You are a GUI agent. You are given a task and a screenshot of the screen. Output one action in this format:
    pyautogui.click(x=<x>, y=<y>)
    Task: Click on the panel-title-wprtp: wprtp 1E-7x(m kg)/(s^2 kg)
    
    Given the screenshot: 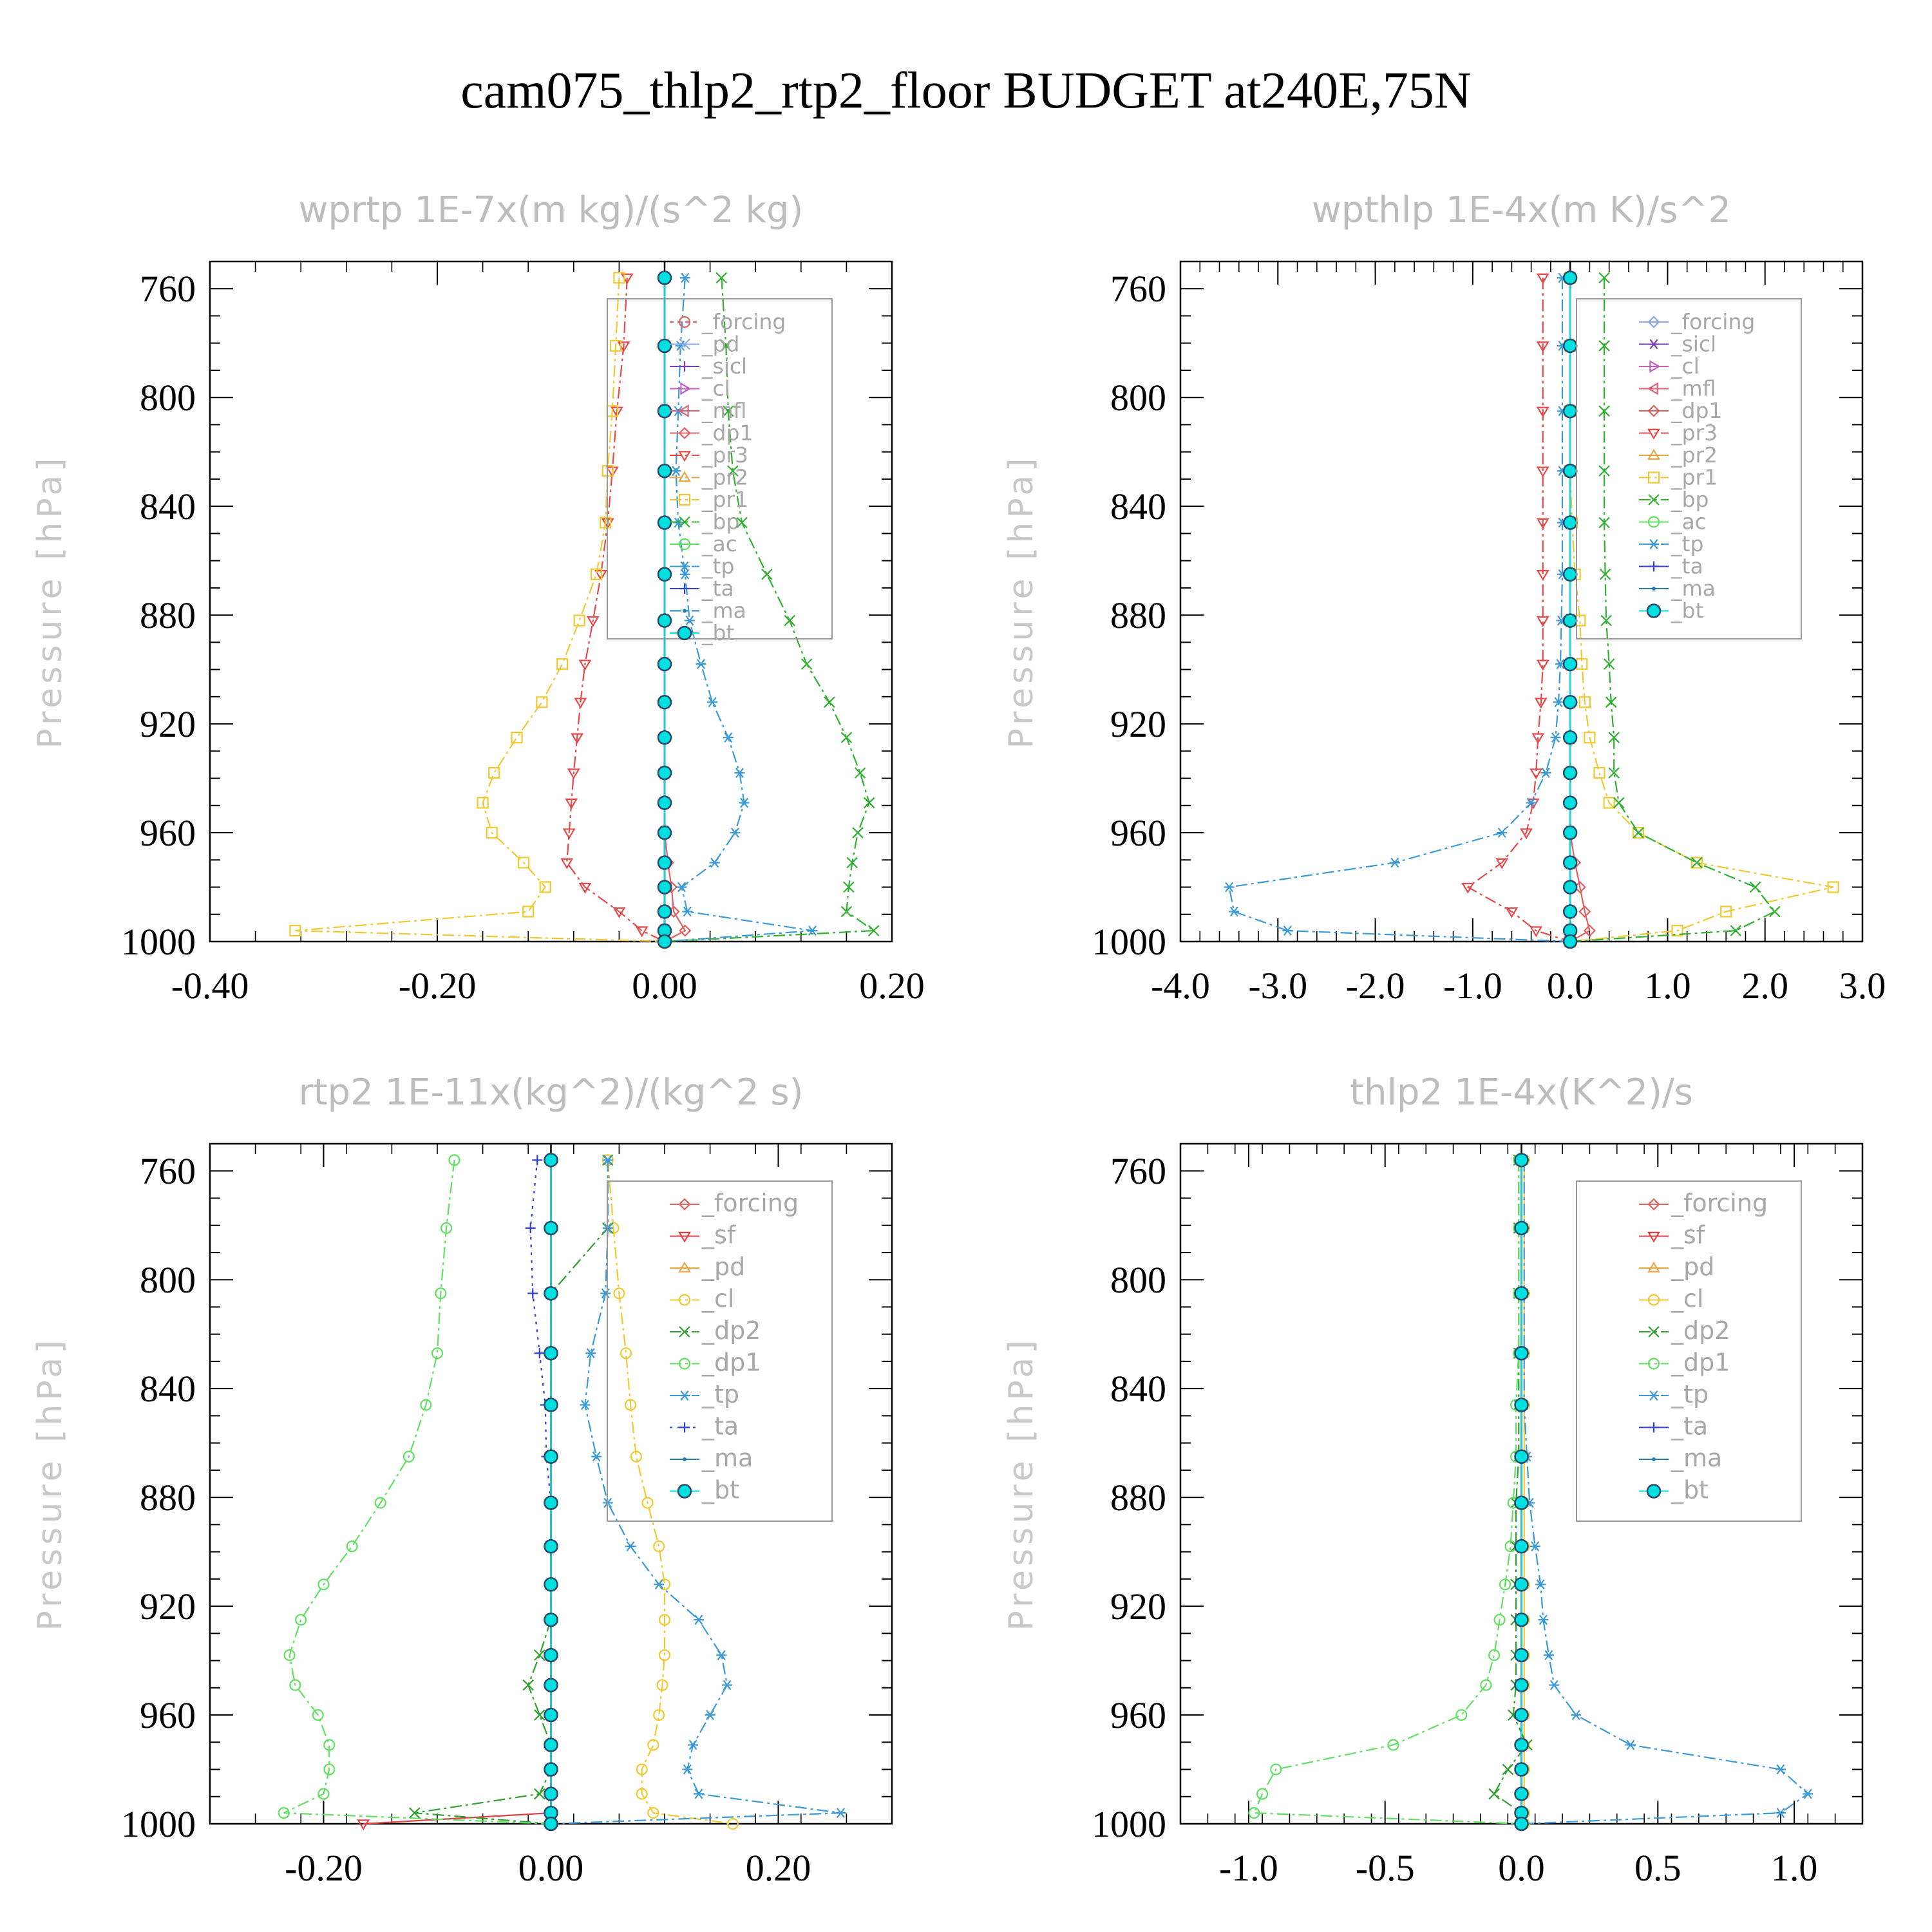 What is the action you would take?
    pyautogui.click(x=551, y=210)
    